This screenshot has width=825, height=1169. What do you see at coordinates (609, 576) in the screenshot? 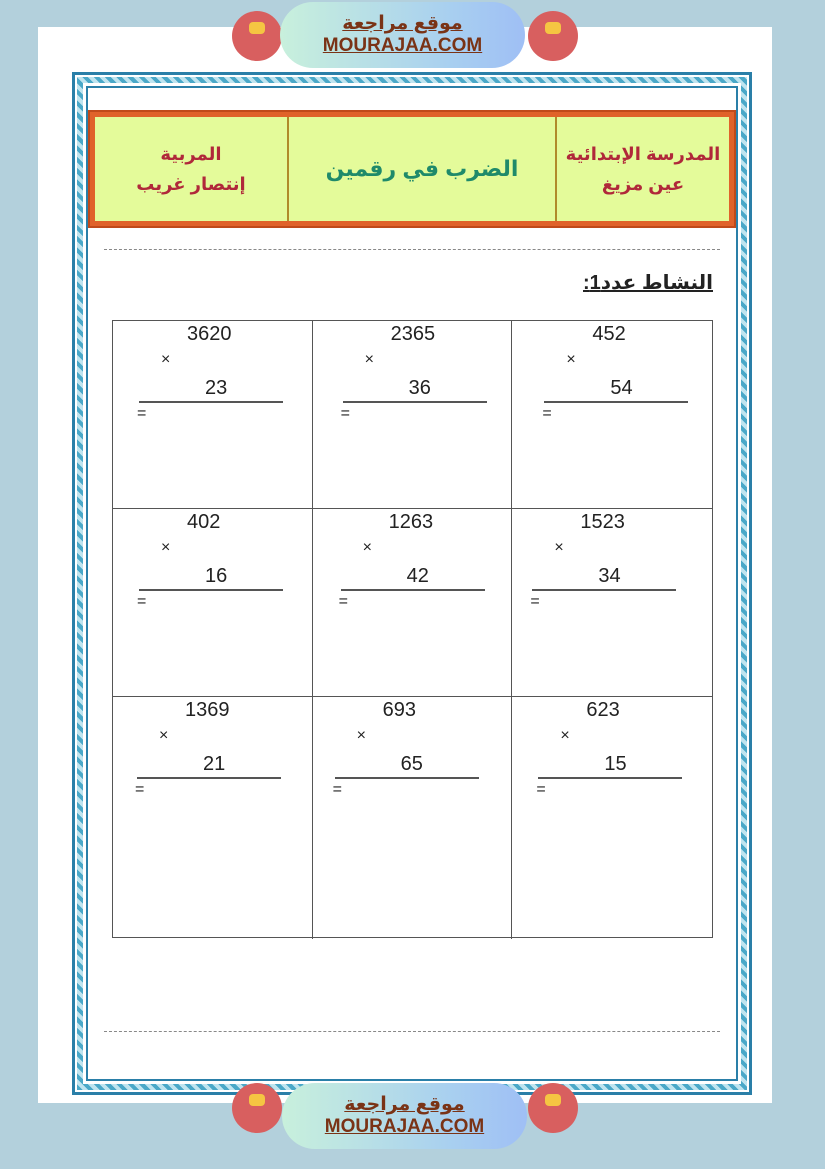
I see `multiplier: 34` at bounding box center [609, 576].